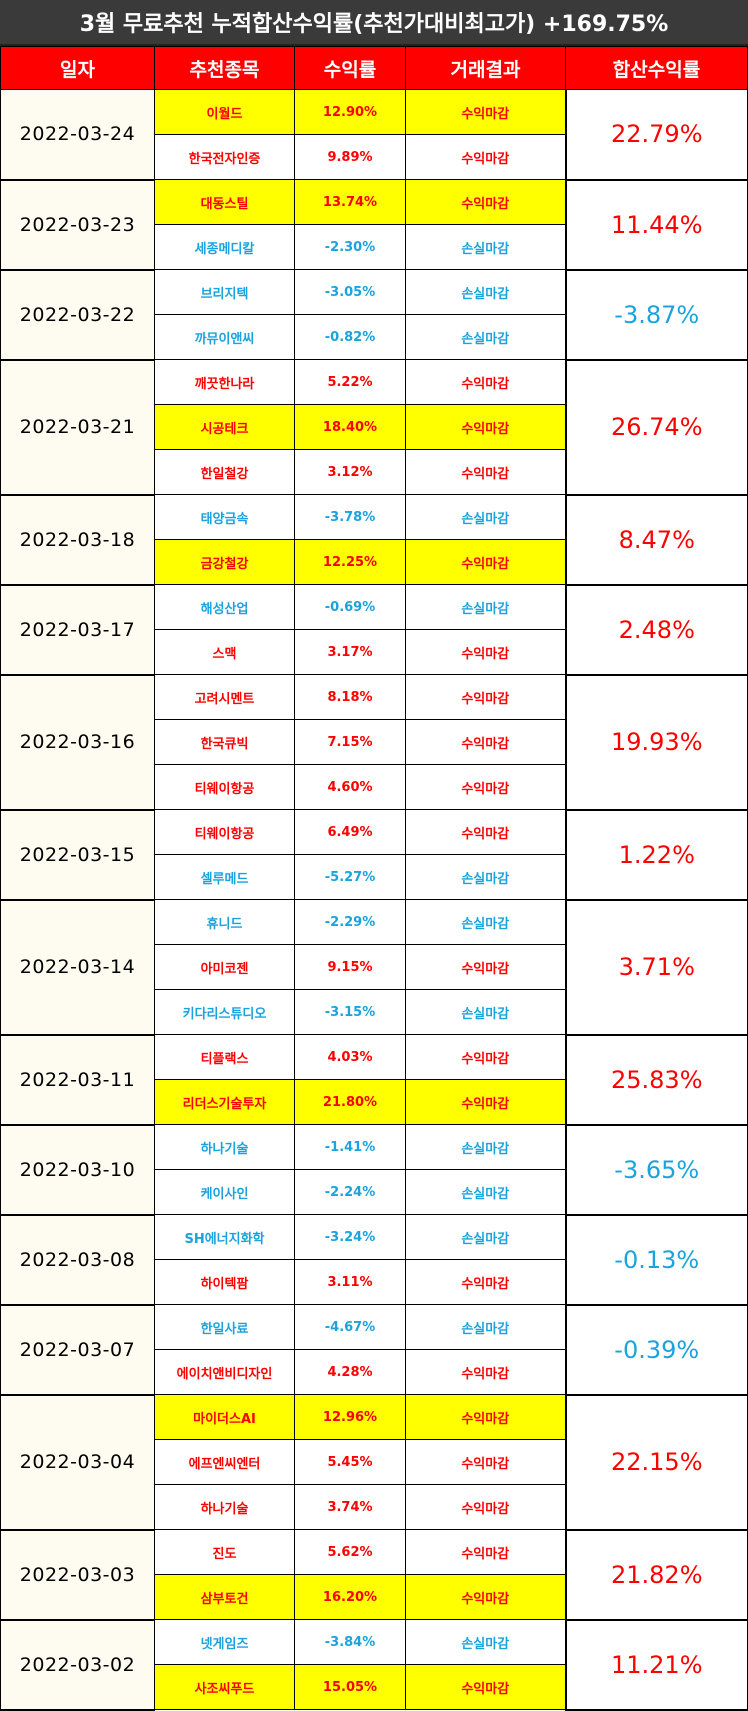 Image resolution: width=748 pixels, height=1711 pixels. I want to click on total-return-cell: 25.83%, so click(656, 1080).